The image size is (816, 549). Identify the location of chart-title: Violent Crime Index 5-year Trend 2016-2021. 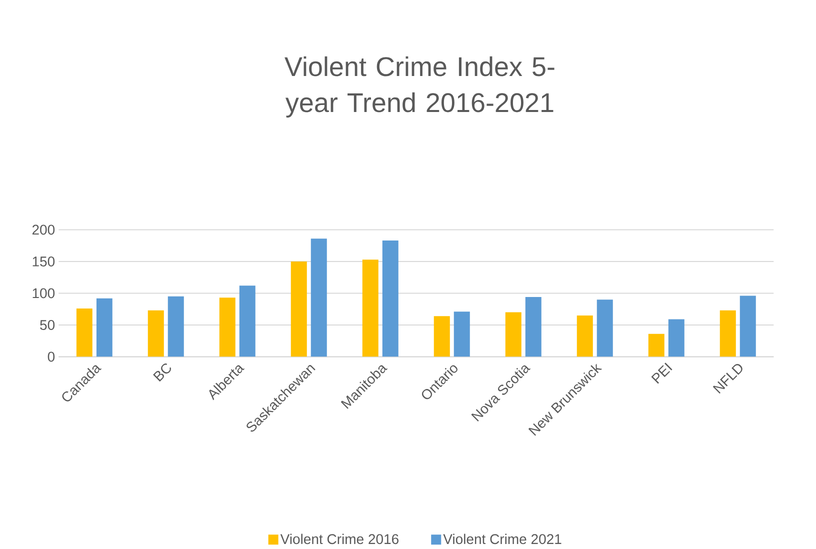
(419, 87).